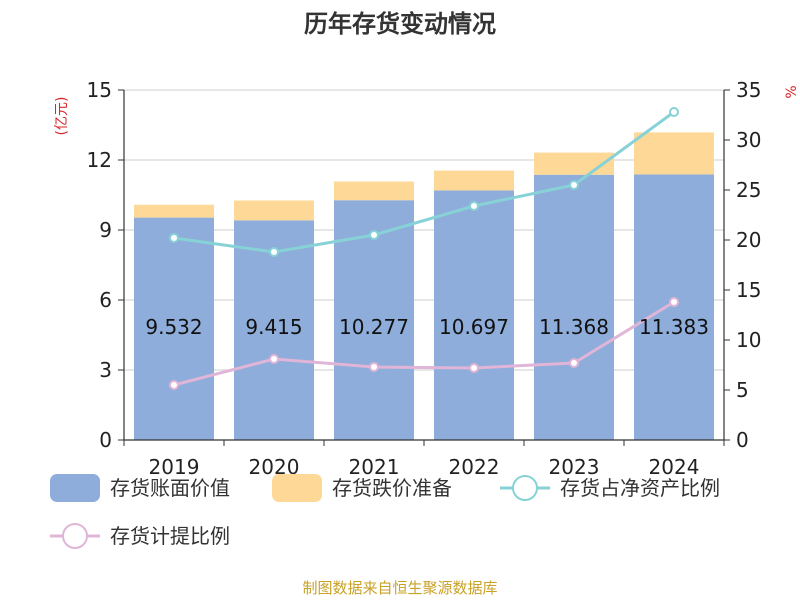 The width and height of the screenshot is (800, 600). I want to click on bar-data-label: 11.383, so click(674, 327).